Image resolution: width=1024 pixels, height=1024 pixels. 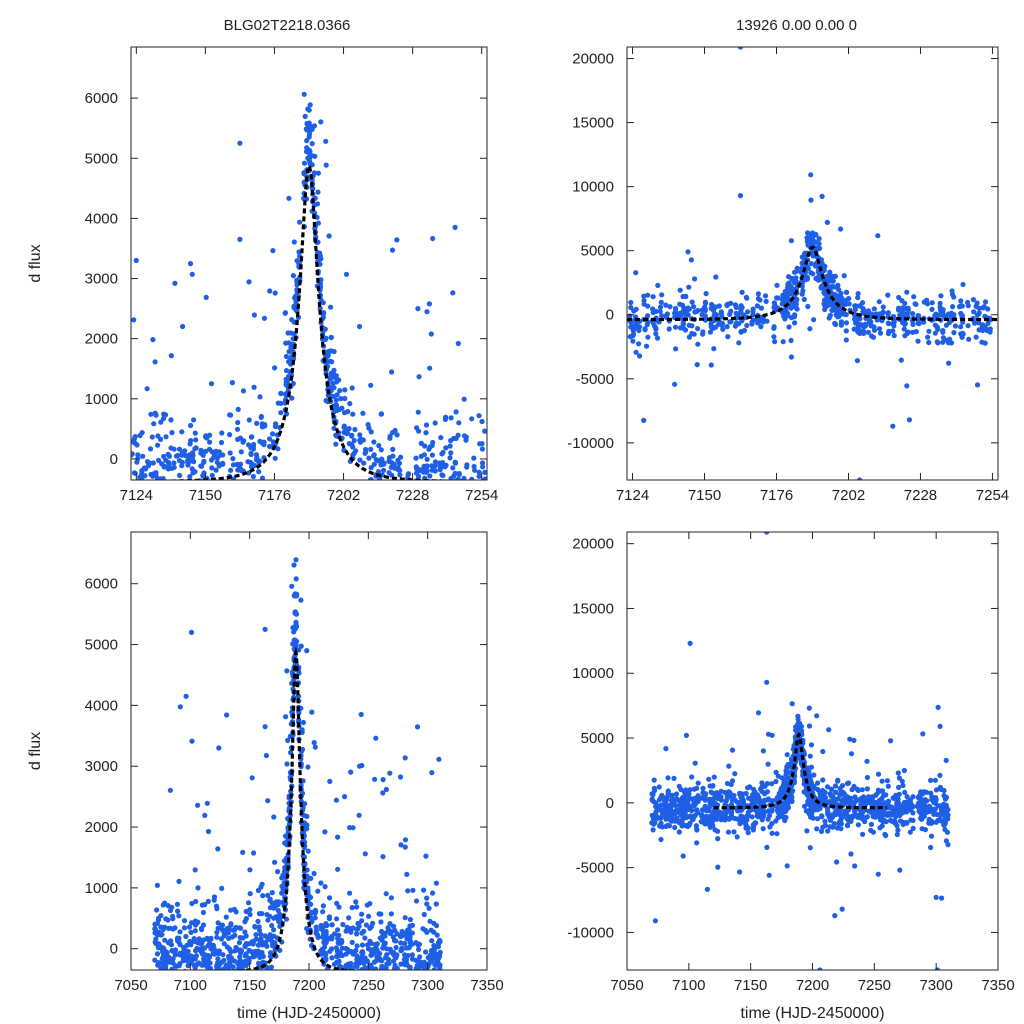 I want to click on observations-series, so click(x=309, y=295).